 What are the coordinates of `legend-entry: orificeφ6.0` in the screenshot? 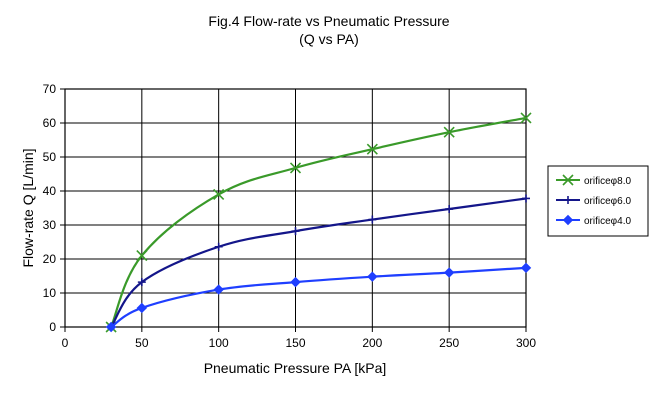 It's located at (593, 201).